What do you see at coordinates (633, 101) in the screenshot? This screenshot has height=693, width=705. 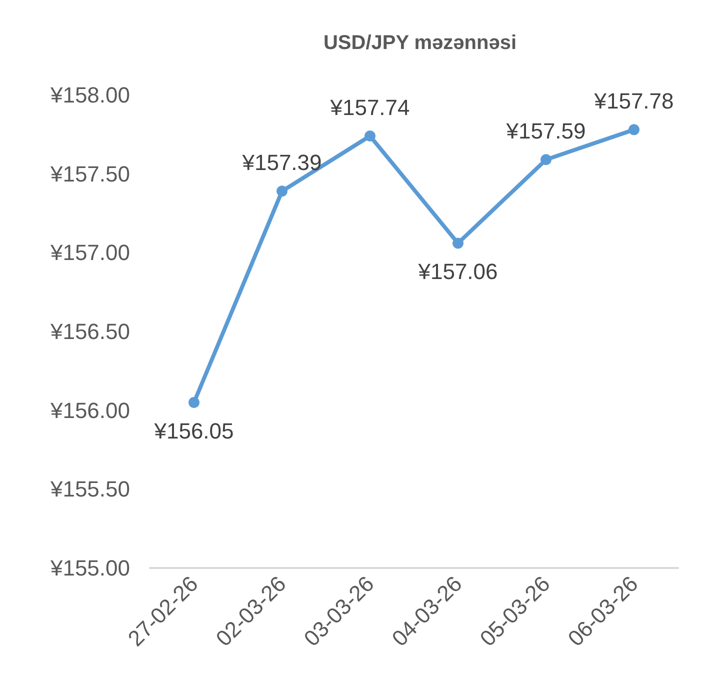 I see `data-label: ¥157.78` at bounding box center [633, 101].